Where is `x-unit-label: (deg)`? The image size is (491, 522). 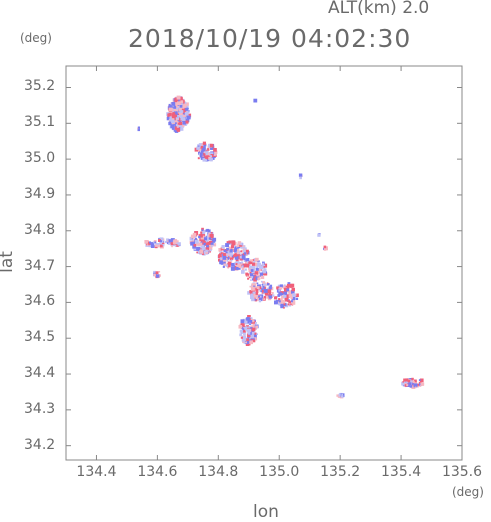 x-unit-label: (deg) is located at coordinates (468, 492).